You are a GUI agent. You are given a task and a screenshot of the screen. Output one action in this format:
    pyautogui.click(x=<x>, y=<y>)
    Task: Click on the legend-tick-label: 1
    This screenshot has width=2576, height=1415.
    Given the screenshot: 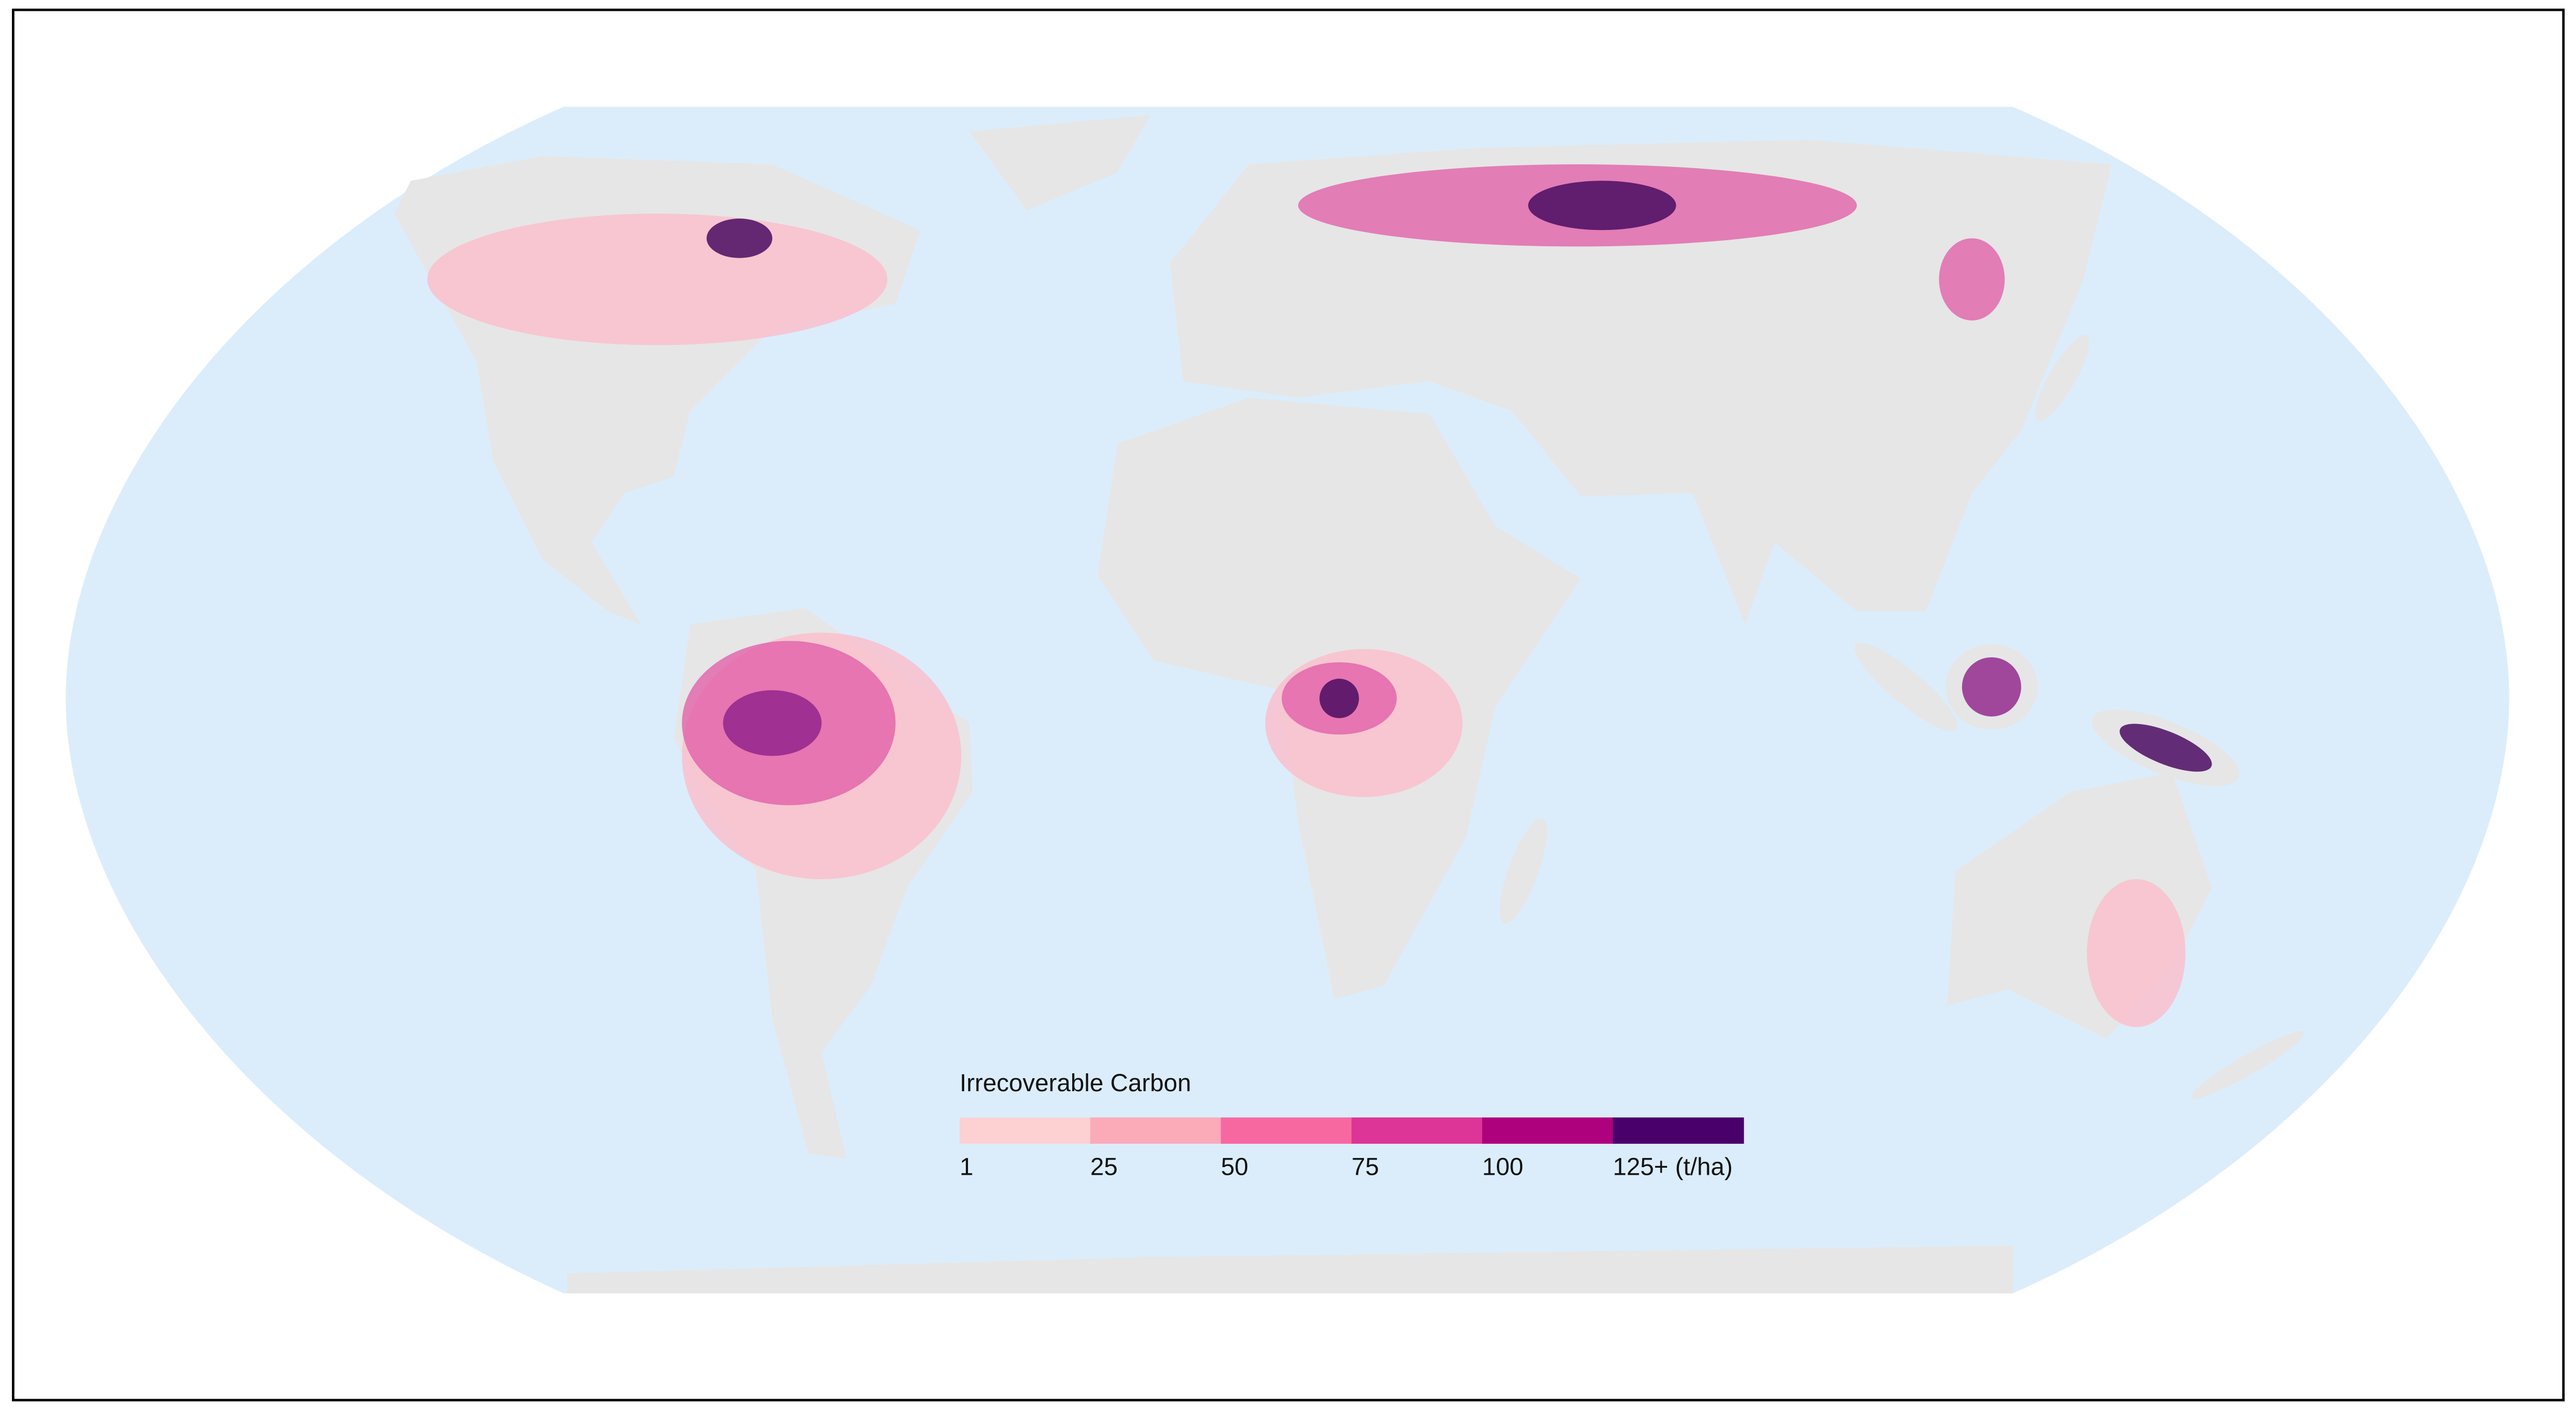 What is the action you would take?
    pyautogui.click(x=966, y=1166)
    